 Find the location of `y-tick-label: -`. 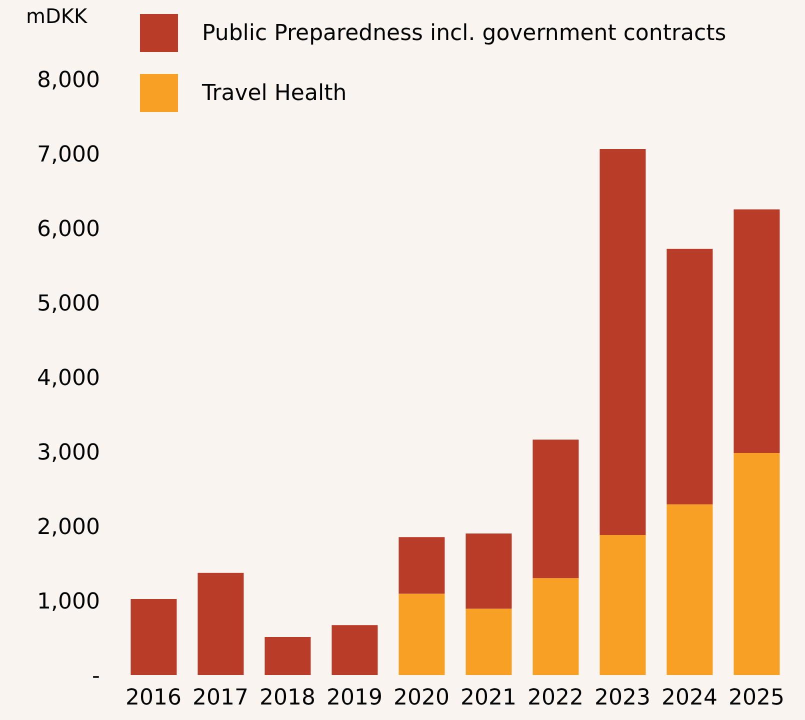

y-tick-label: - is located at coordinates (96, 676).